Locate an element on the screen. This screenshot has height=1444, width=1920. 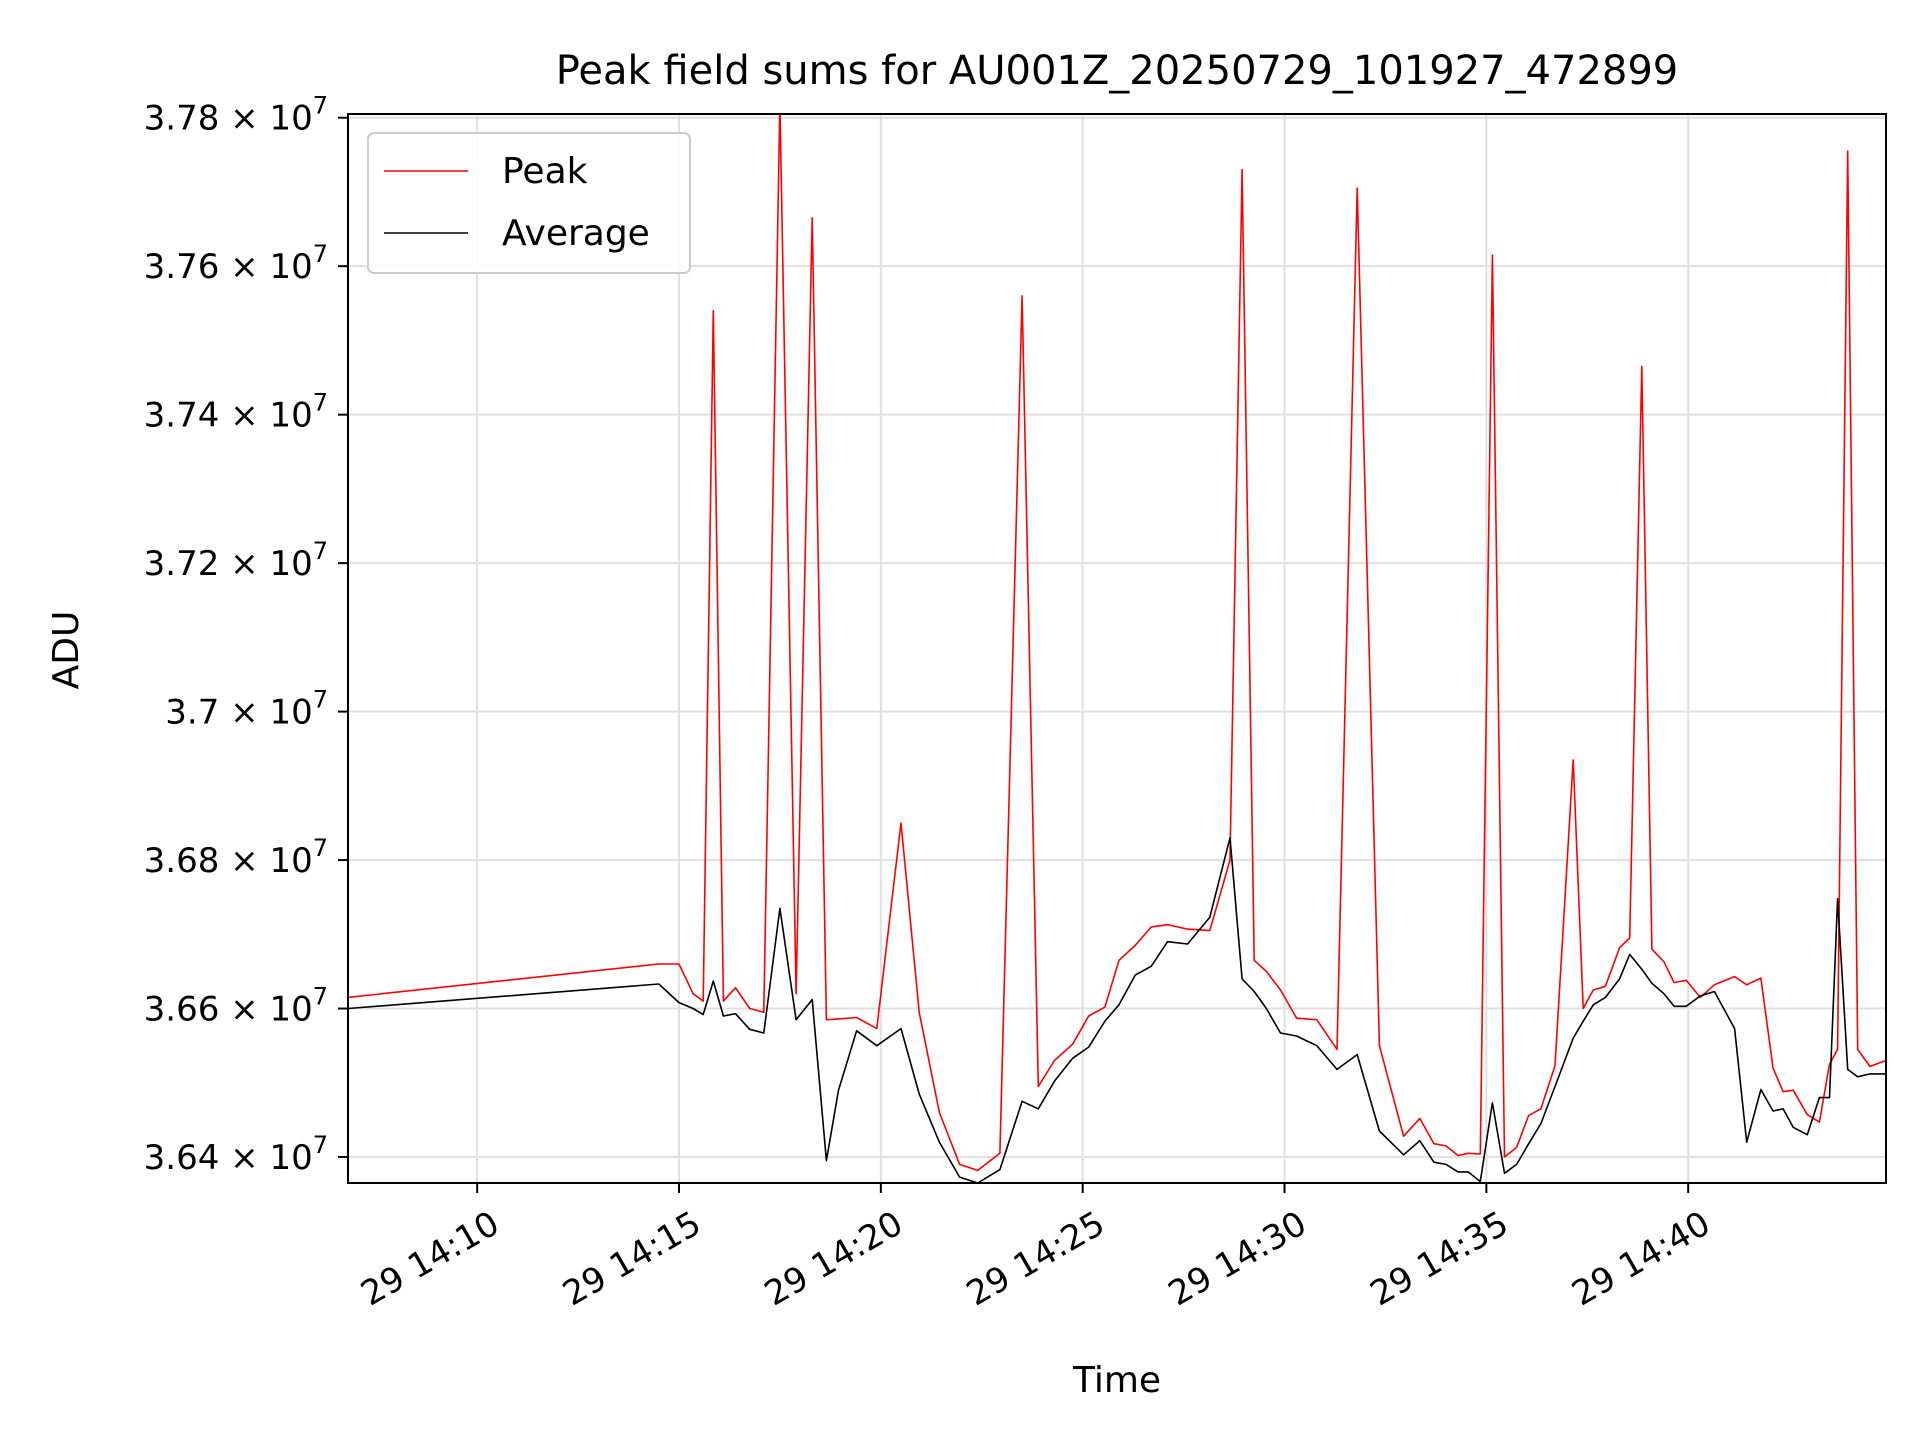
x-tick-label: 29 14:30 is located at coordinates (1238, 1259).